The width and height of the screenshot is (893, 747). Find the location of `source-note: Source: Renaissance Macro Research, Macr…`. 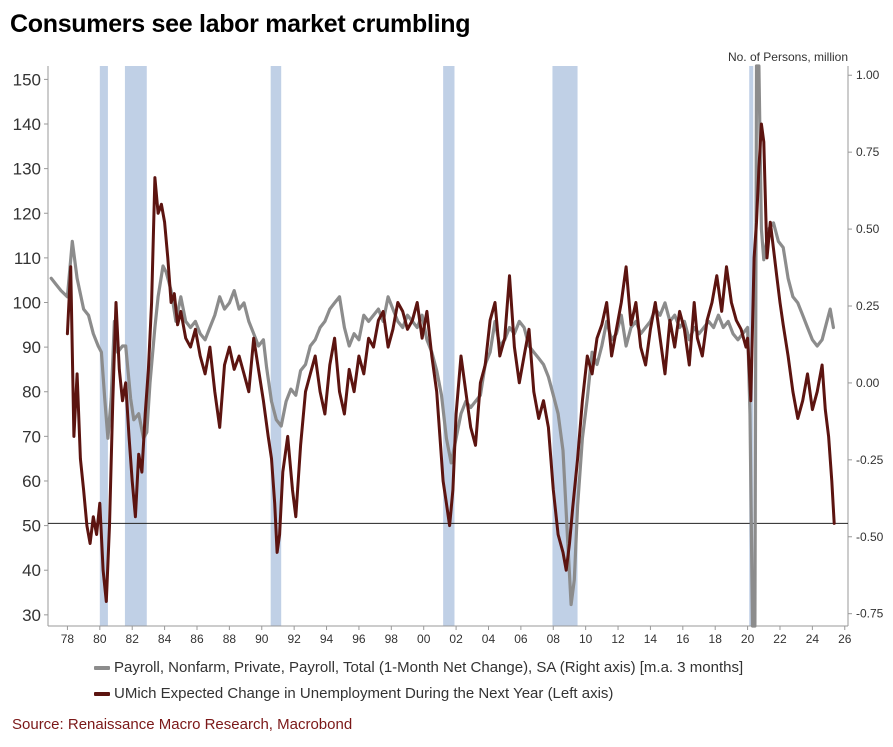

source-note: Source: Renaissance Macro Research, Macr… is located at coordinates (182, 724).